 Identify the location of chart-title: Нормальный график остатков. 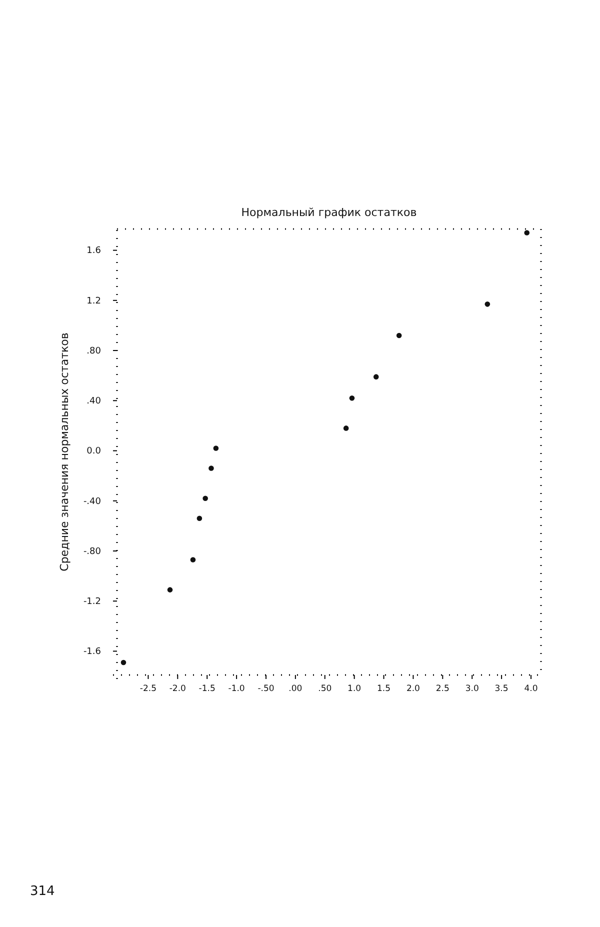
(329, 212).